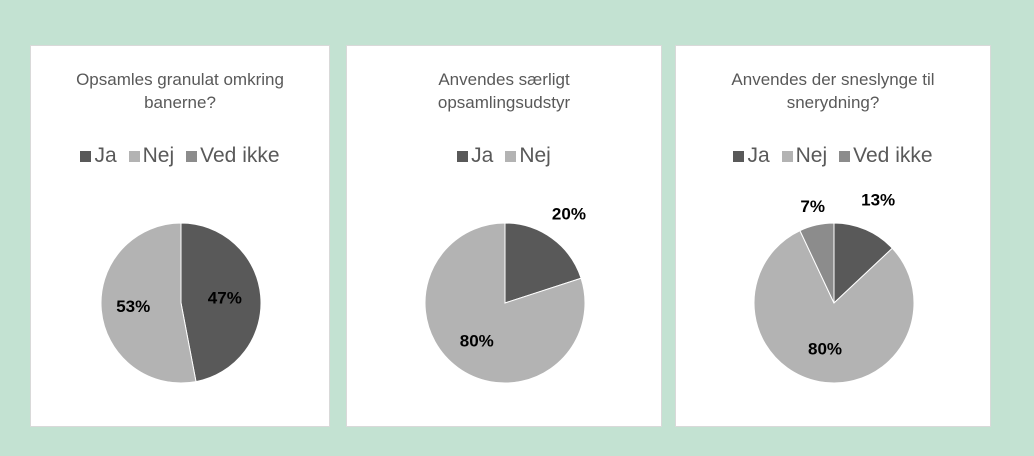 Image resolution: width=1034 pixels, height=456 pixels. What do you see at coordinates (878, 199) in the screenshot?
I see `data-label: 13%` at bounding box center [878, 199].